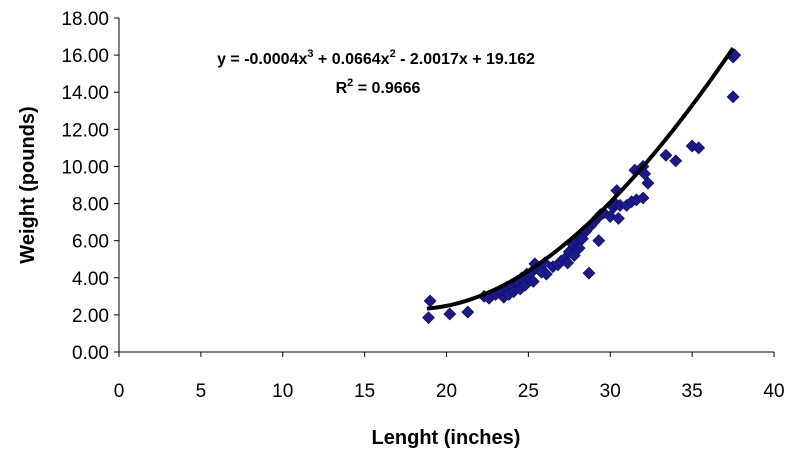 This screenshot has width=804, height=453. I want to click on x-tick-label: 30, so click(610, 391).